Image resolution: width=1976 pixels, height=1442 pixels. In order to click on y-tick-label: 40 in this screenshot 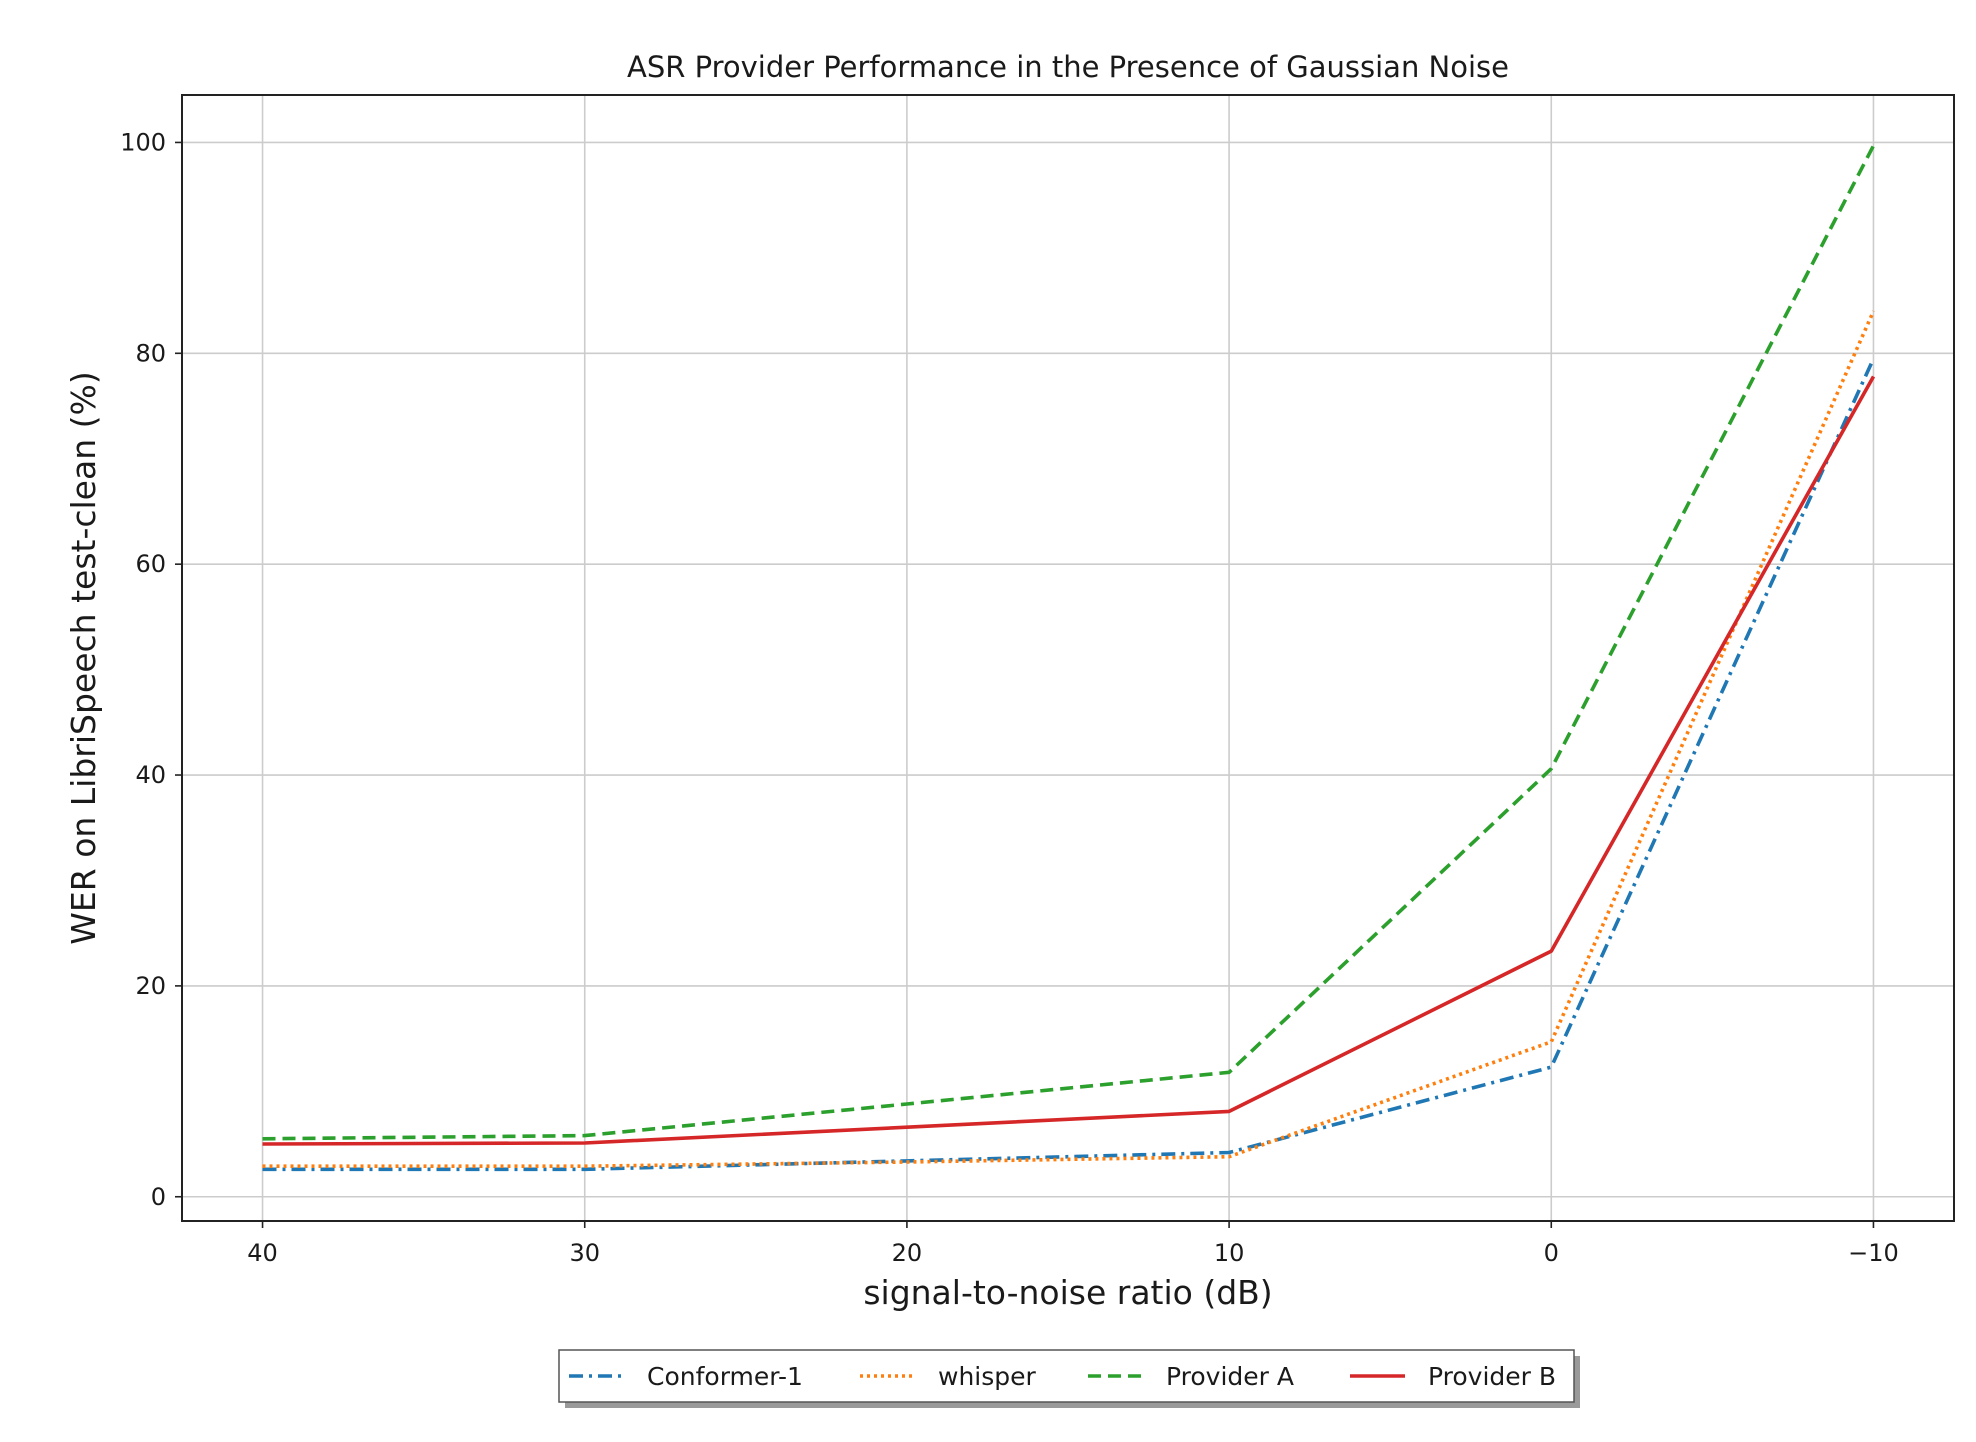, I will do `click(150, 775)`.